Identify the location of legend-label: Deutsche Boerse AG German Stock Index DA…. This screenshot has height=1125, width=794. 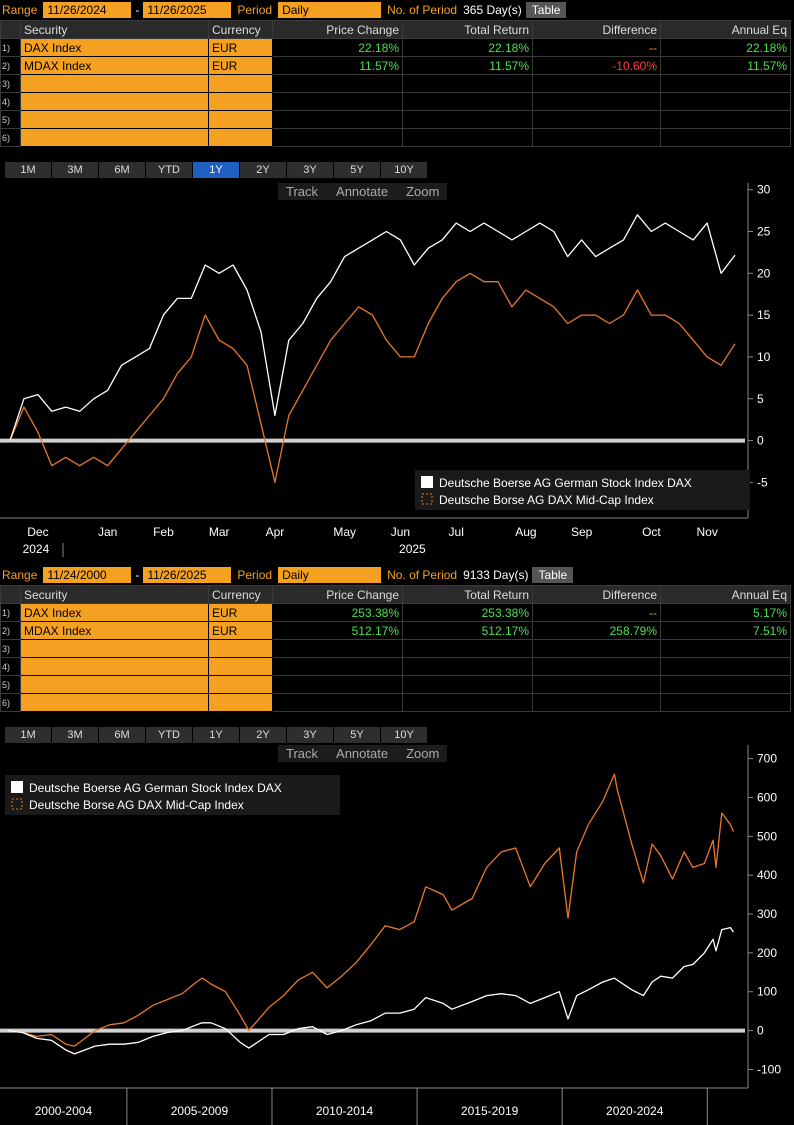
(565, 483).